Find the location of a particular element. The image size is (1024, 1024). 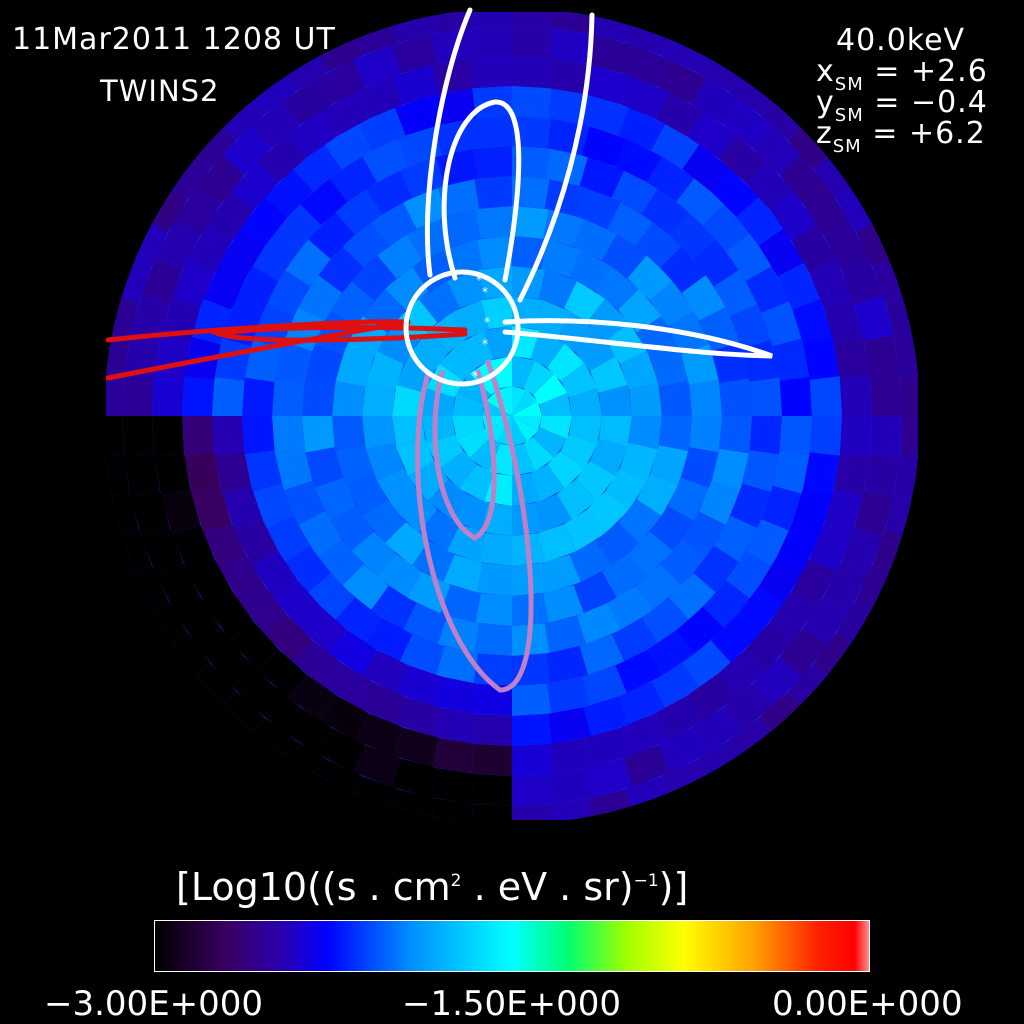

north-field-line-inner is located at coordinates (481, 191).